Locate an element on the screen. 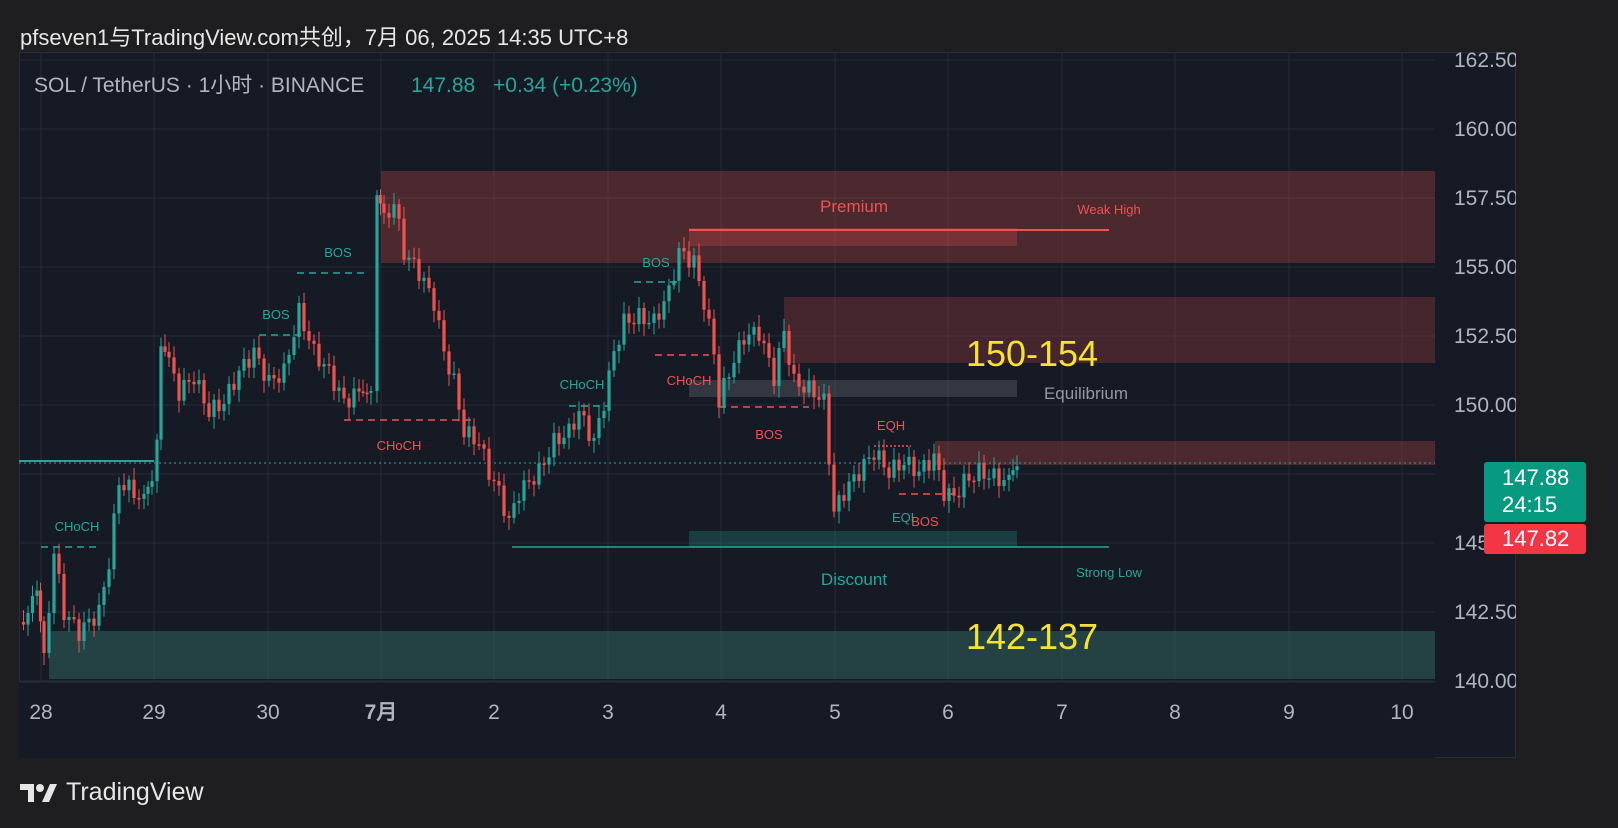 This screenshot has width=1618, height=828. price-tick: 162.50 is located at coordinates (1485, 62).